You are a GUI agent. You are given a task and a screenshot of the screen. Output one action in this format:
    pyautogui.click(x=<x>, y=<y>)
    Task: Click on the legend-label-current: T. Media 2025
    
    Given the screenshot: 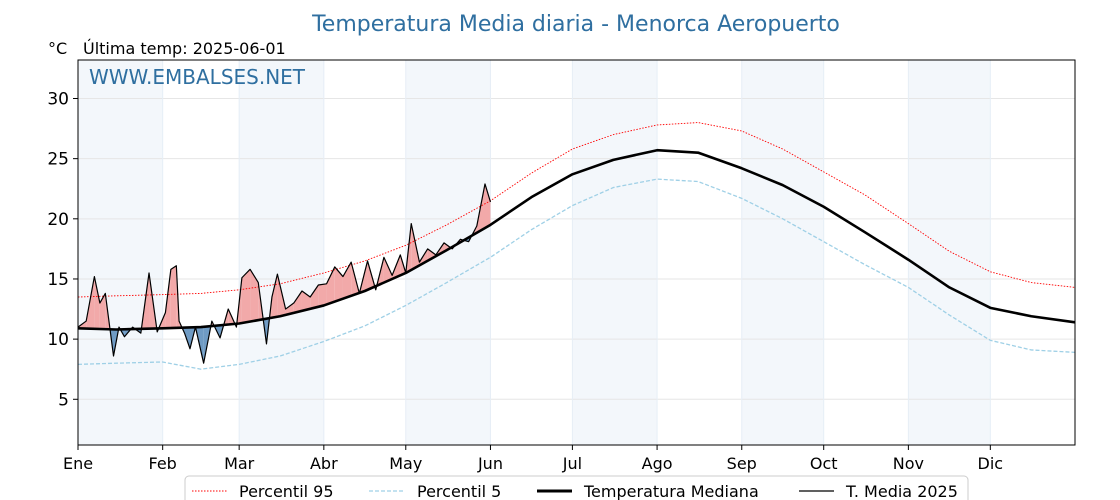 What is the action you would take?
    pyautogui.click(x=901, y=491)
    